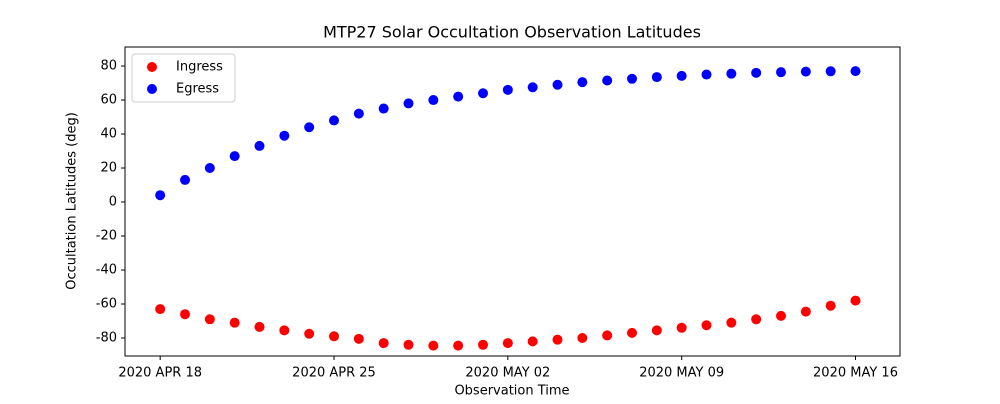 The width and height of the screenshot is (1000, 404). What do you see at coordinates (108, 168) in the screenshot?
I see `y-tick-label: 20` at bounding box center [108, 168].